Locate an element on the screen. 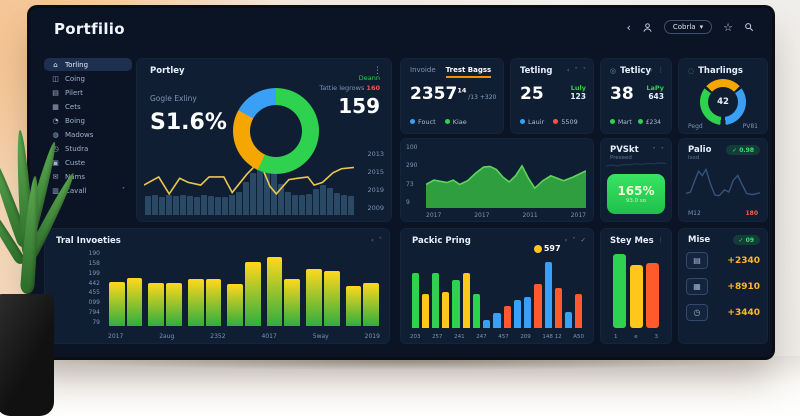  sidebar-item-boing: ◔ Boing is located at coordinates (68, 120).